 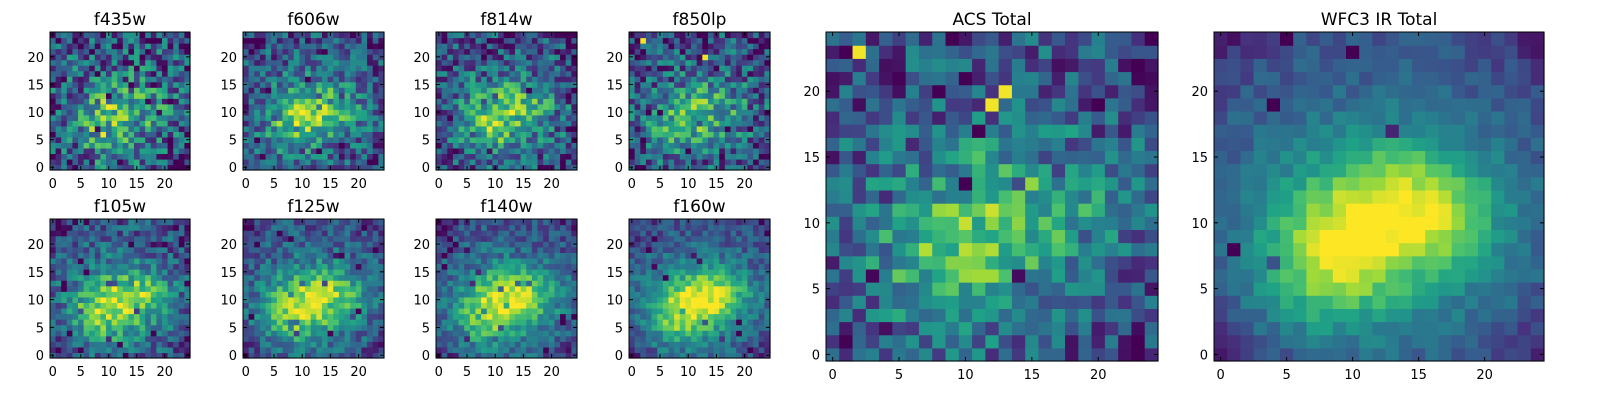 I want to click on y-tick-label: 5, so click(x=619, y=141).